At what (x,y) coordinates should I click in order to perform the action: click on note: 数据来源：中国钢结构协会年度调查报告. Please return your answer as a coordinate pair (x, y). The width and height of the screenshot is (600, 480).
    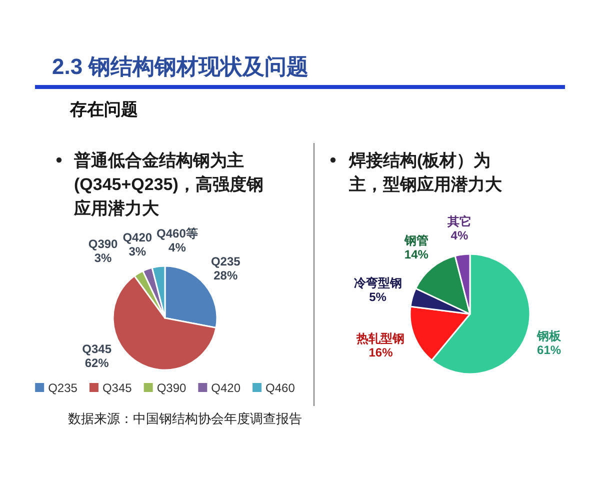
    Looking at the image, I should click on (185, 418).